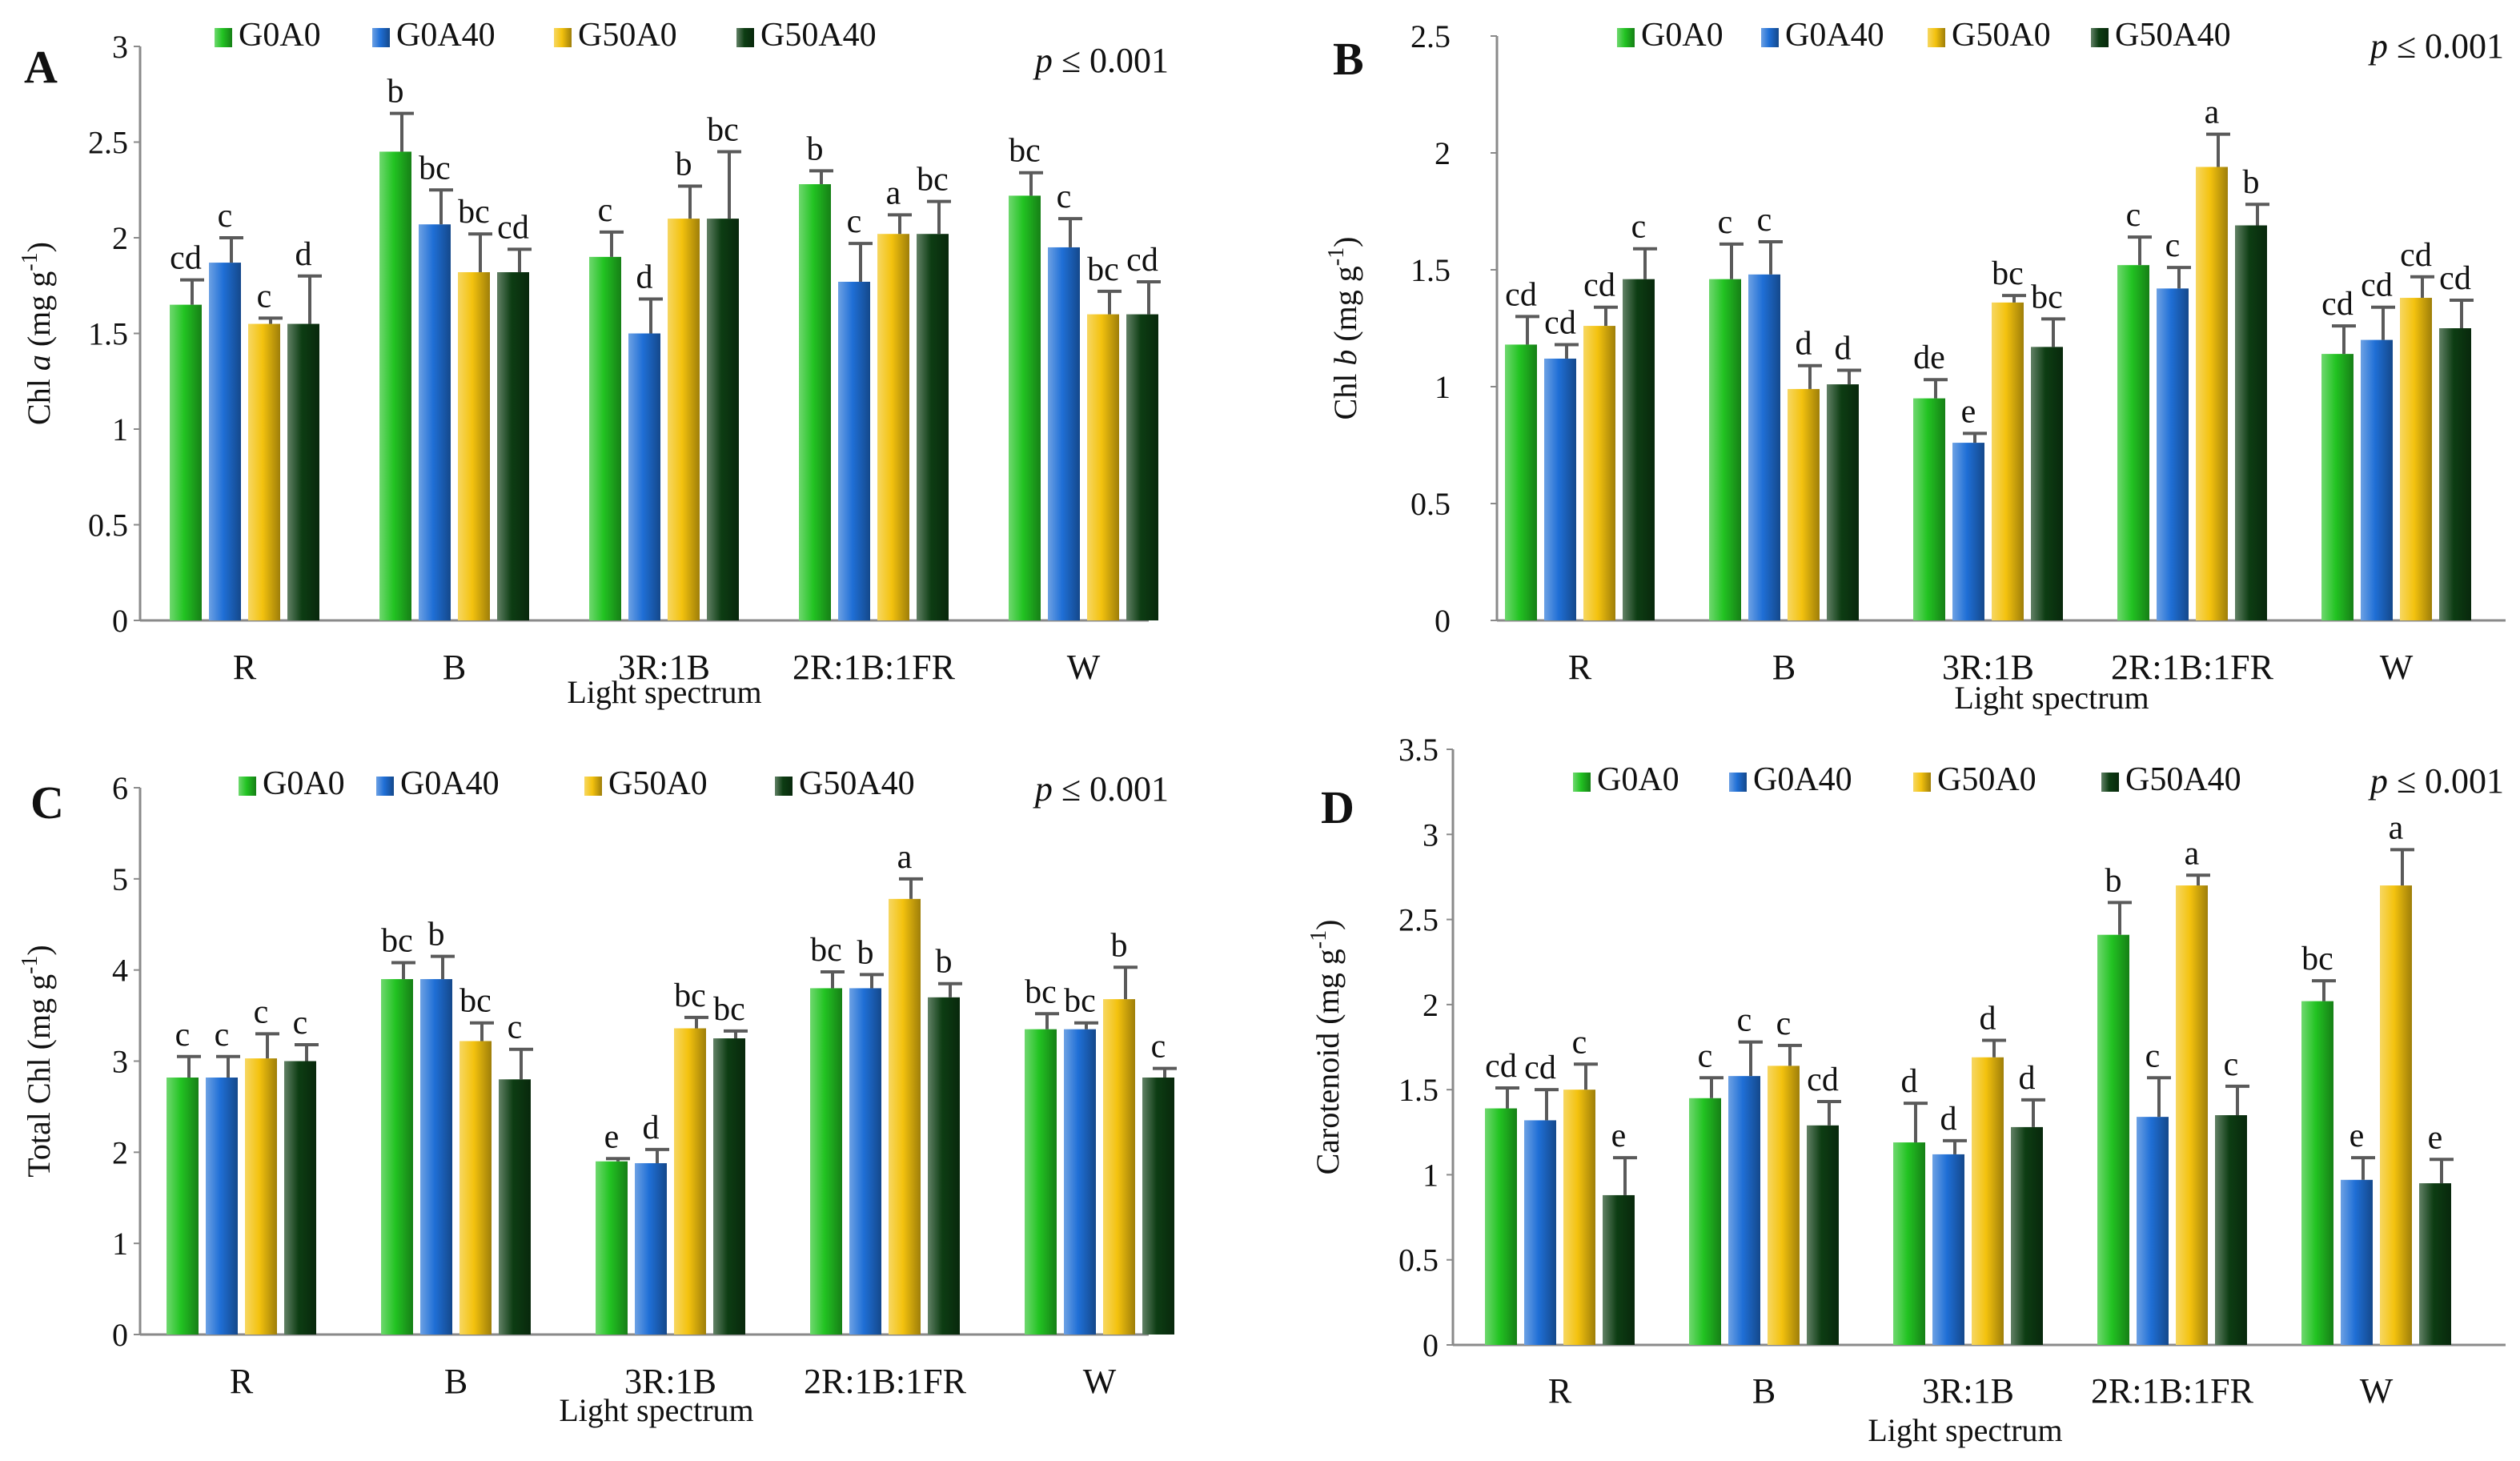  I want to click on significance-label: p ≤ 0.001, so click(1101, 61).